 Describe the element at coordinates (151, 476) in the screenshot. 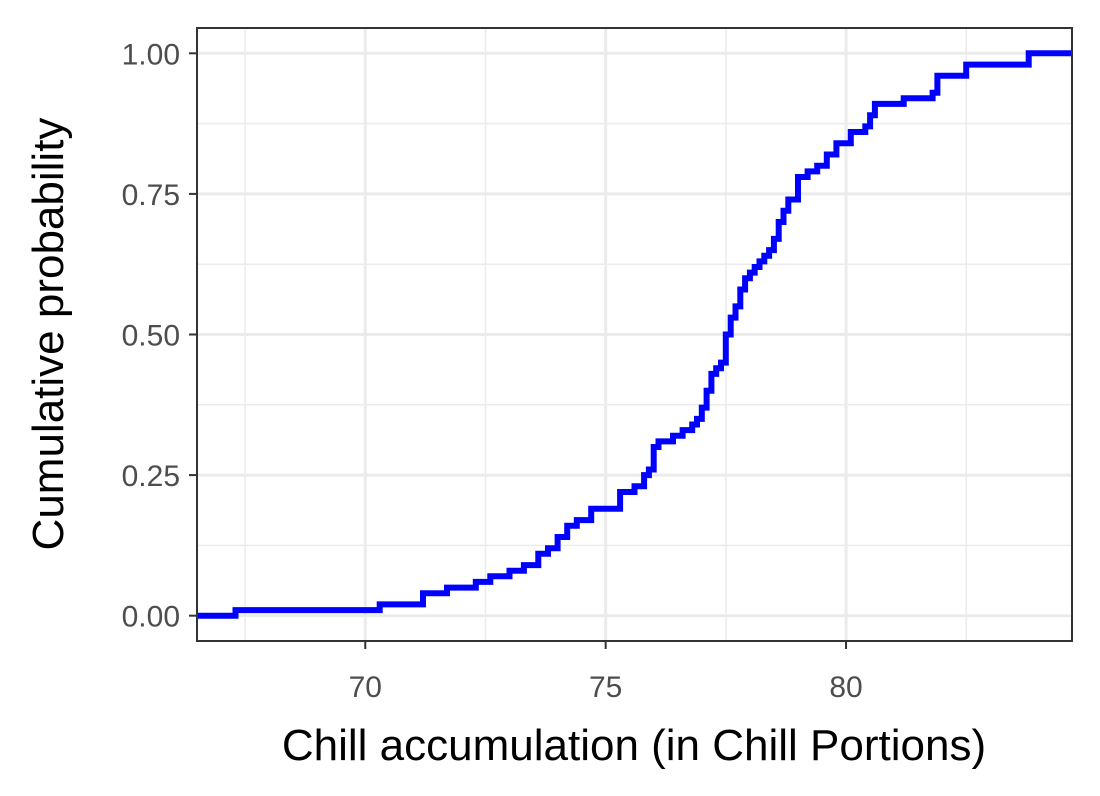

I see `y-tick-label: 0.25` at that location.